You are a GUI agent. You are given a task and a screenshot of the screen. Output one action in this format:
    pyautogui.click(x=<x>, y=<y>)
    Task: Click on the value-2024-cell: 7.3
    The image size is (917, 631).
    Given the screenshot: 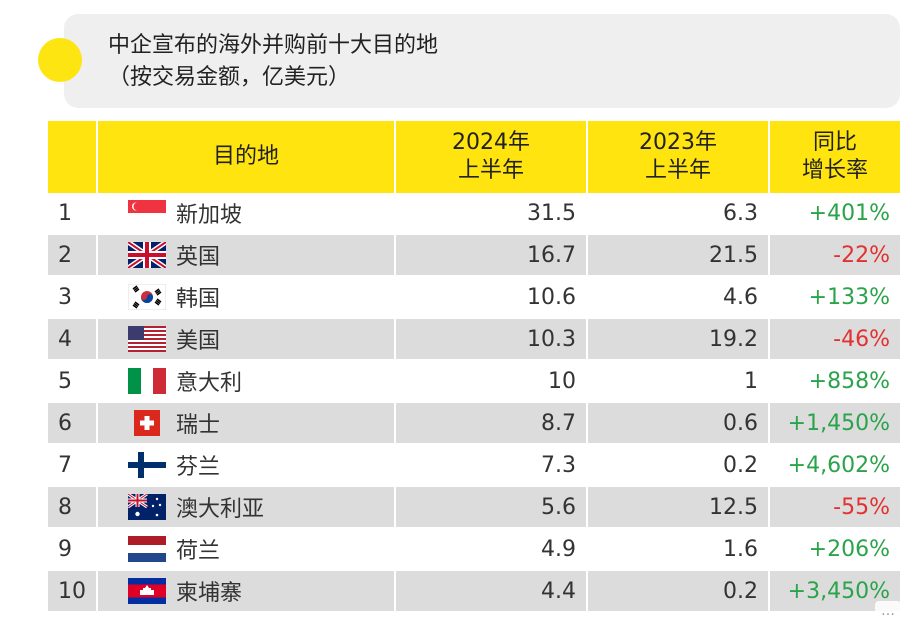 What is the action you would take?
    pyautogui.click(x=492, y=466)
    